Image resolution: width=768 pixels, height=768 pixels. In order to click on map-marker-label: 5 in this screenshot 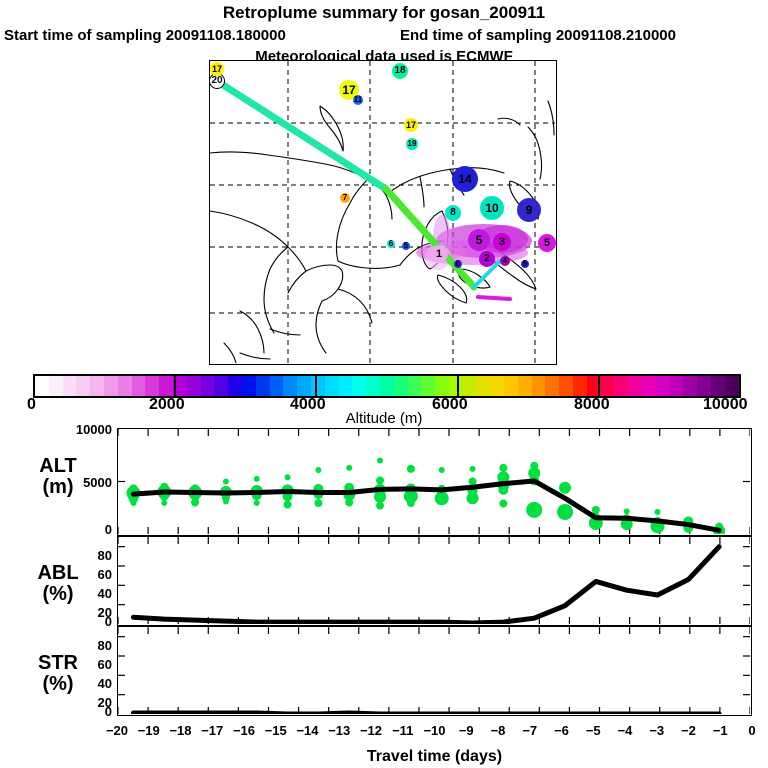, I will do `click(479, 240)`.